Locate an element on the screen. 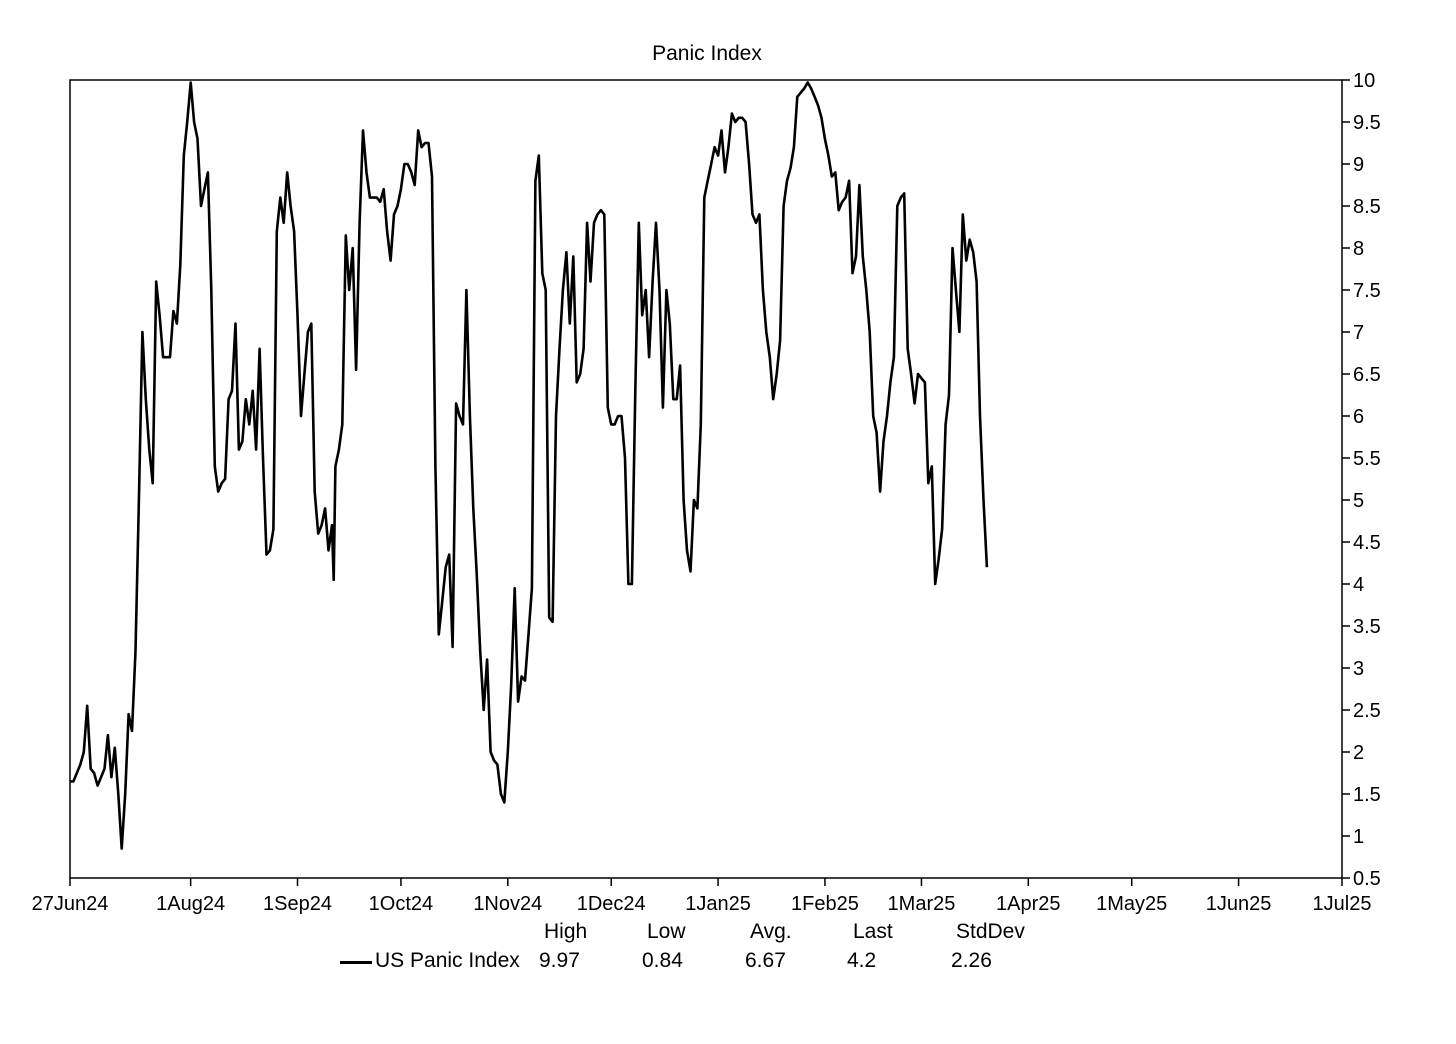 This screenshot has height=1044, width=1456. legend-series-name: US Panic Index is located at coordinates (447, 960).